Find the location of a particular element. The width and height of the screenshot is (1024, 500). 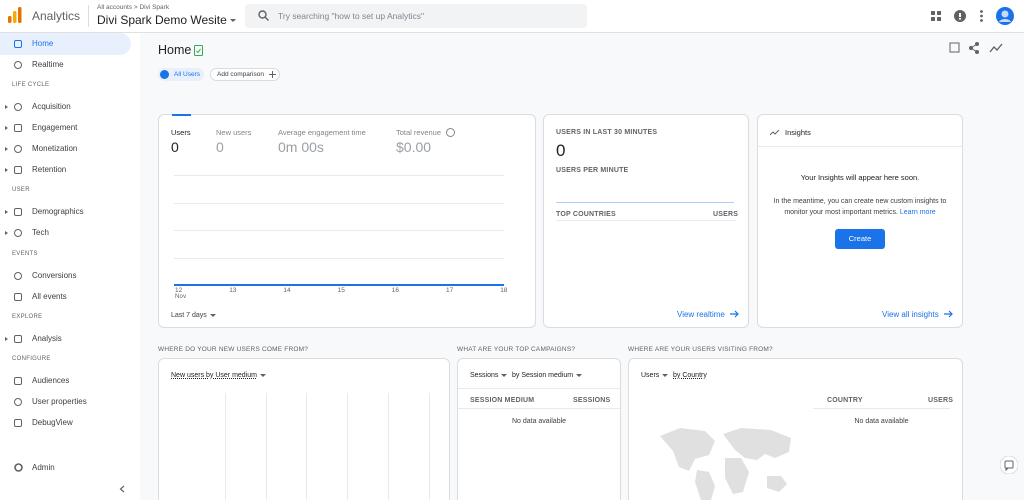

nav-item: Retention is located at coordinates (49, 170).